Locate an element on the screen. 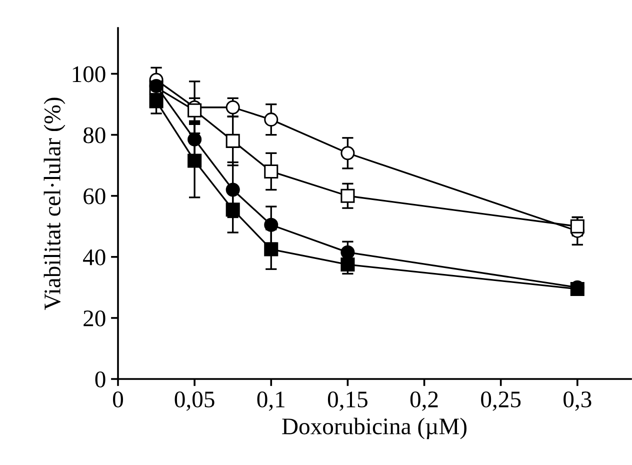 The image size is (632, 465). y-tick-label: 20 is located at coordinates (95, 318).